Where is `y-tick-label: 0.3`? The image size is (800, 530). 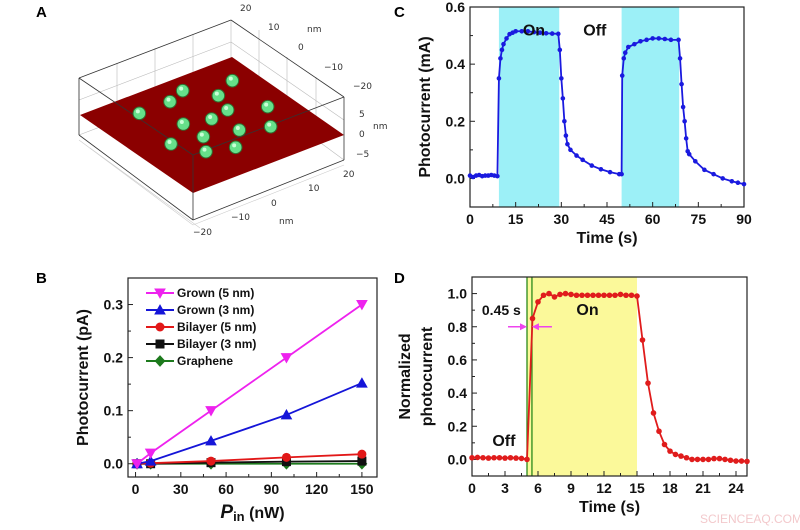 y-tick-label: 0.3 is located at coordinates (114, 305).